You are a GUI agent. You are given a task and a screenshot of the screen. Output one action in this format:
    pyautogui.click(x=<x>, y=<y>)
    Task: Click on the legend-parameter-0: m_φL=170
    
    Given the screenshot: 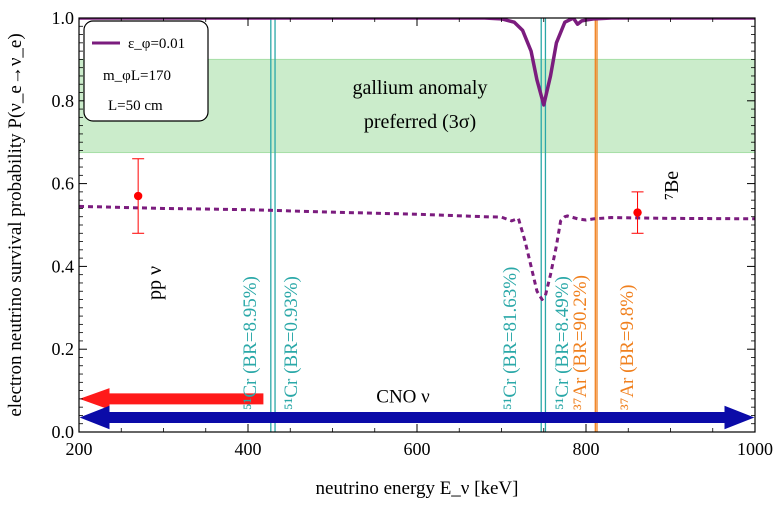 What is the action you would take?
    pyautogui.click(x=137, y=76)
    